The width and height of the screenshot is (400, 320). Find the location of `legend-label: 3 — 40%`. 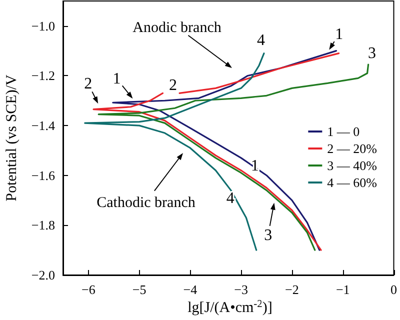

legend-label: 3 — 40% is located at coordinates (352, 165).